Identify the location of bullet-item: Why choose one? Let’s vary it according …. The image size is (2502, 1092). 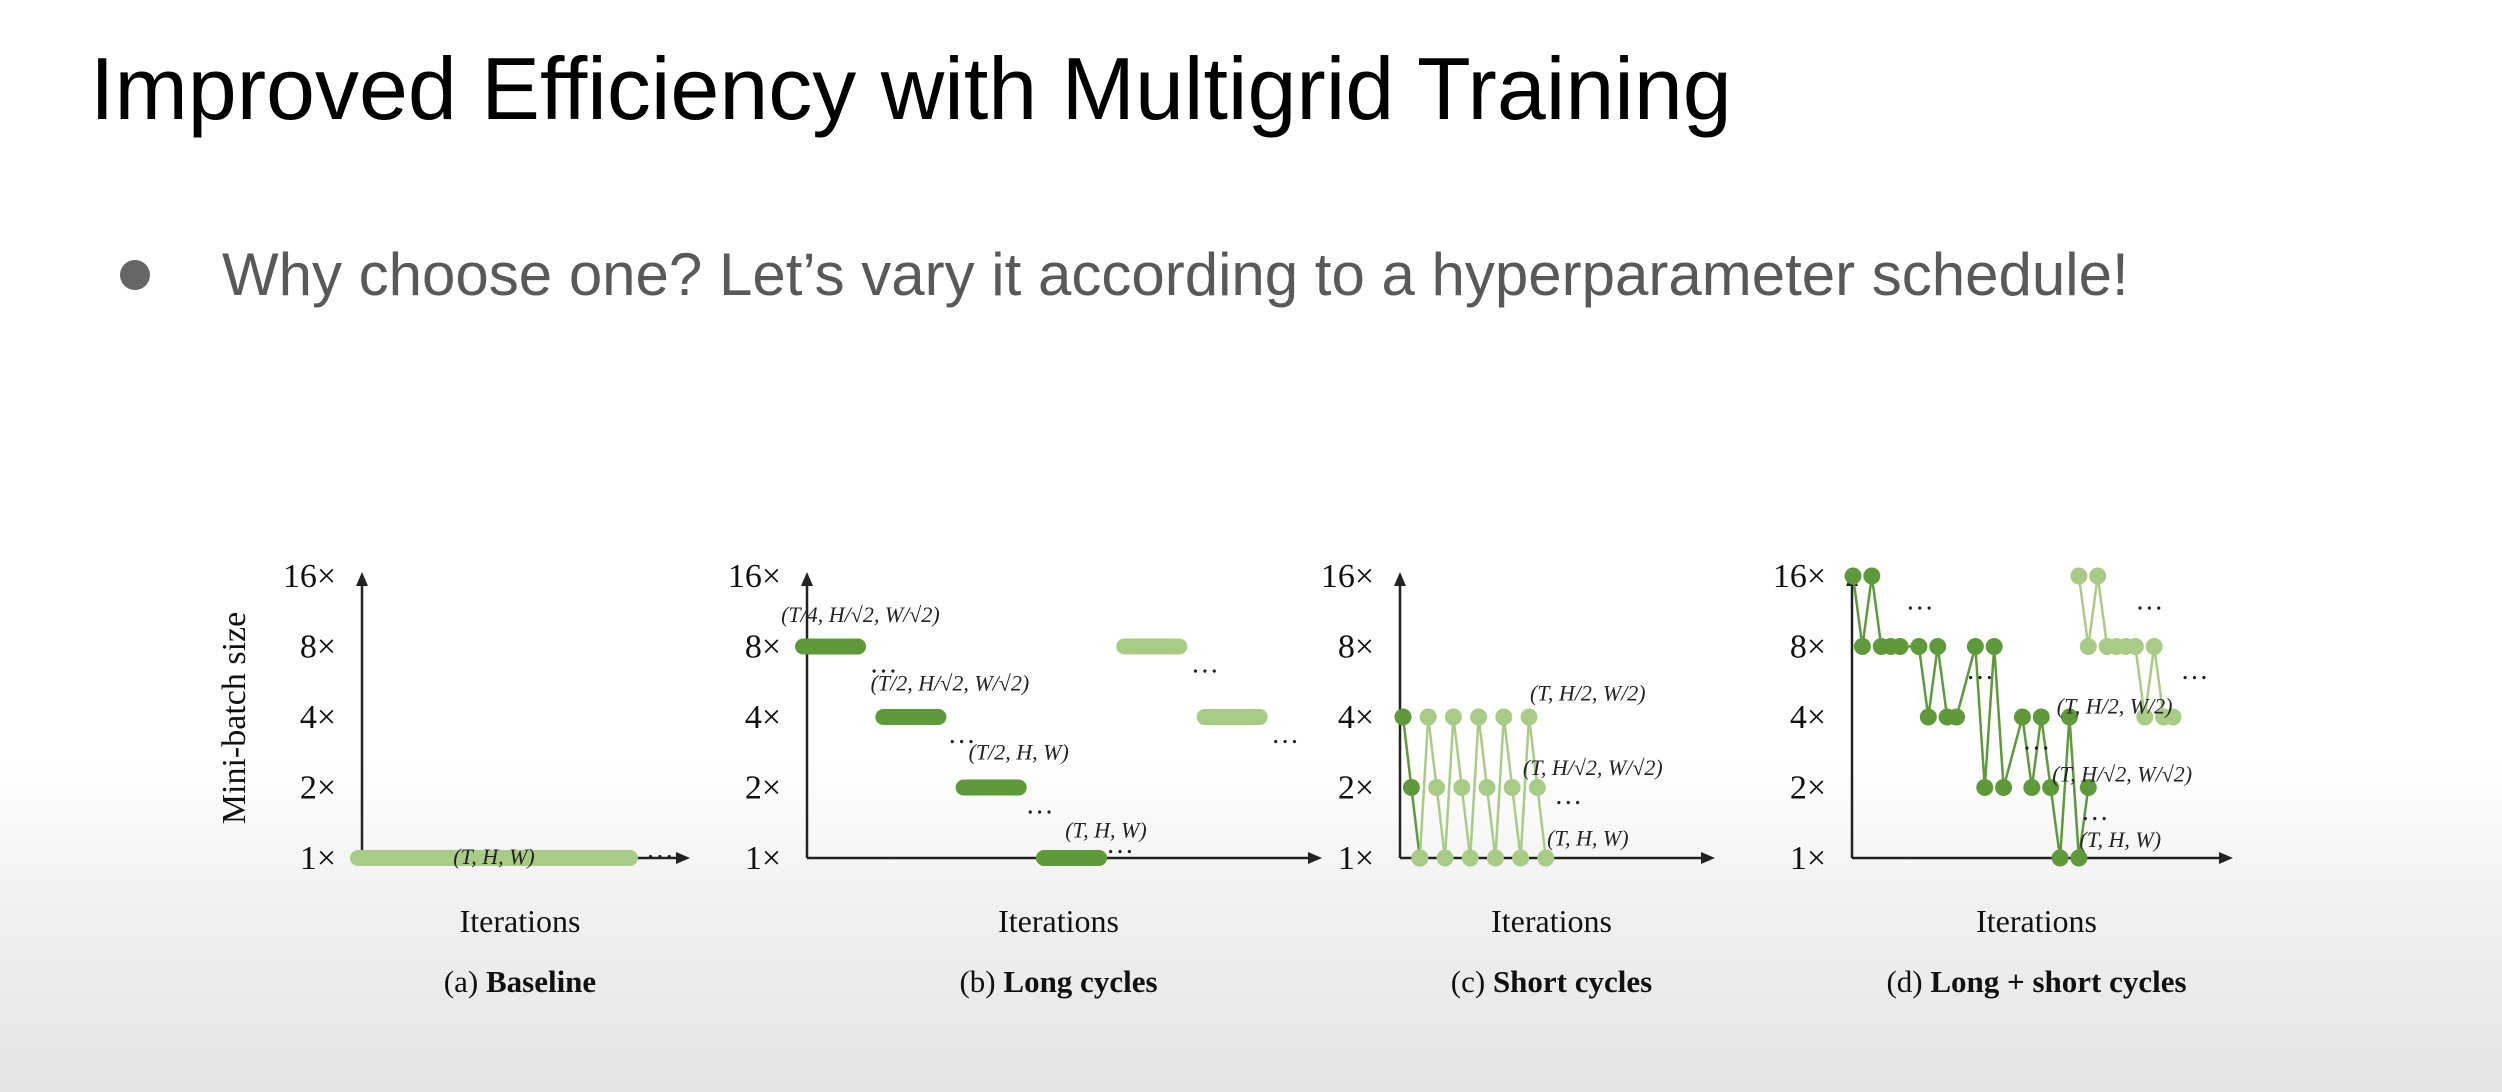
(1124, 274).